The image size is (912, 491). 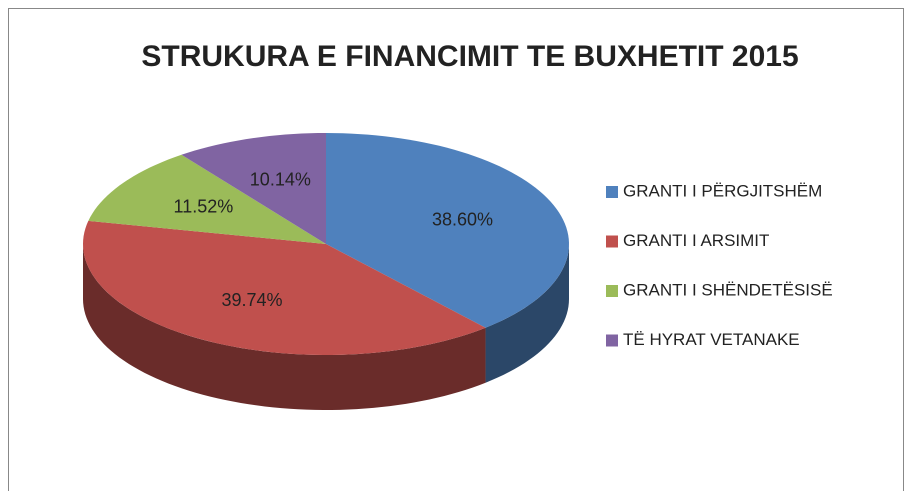 What do you see at coordinates (711, 339) in the screenshot?
I see `legend-label: TË HYRAT VETANAKE` at bounding box center [711, 339].